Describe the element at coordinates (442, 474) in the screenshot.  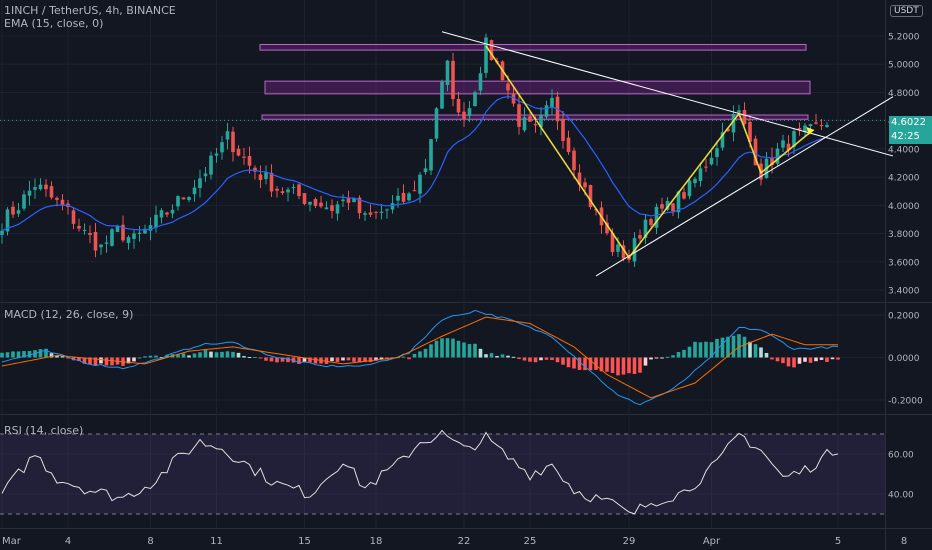
I see `rsi-band` at that location.